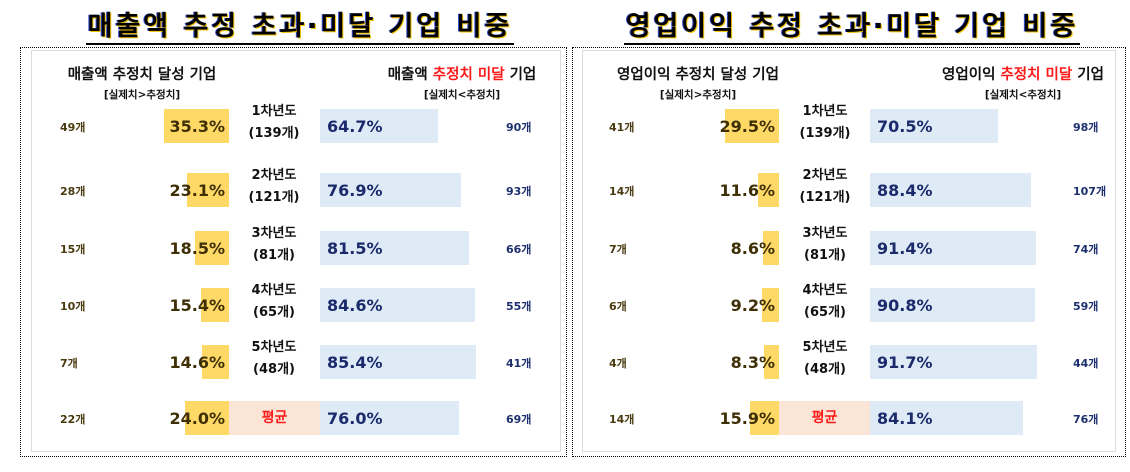 This screenshot has height=472, width=1130. I want to click on below-count: 44개, so click(1086, 363).